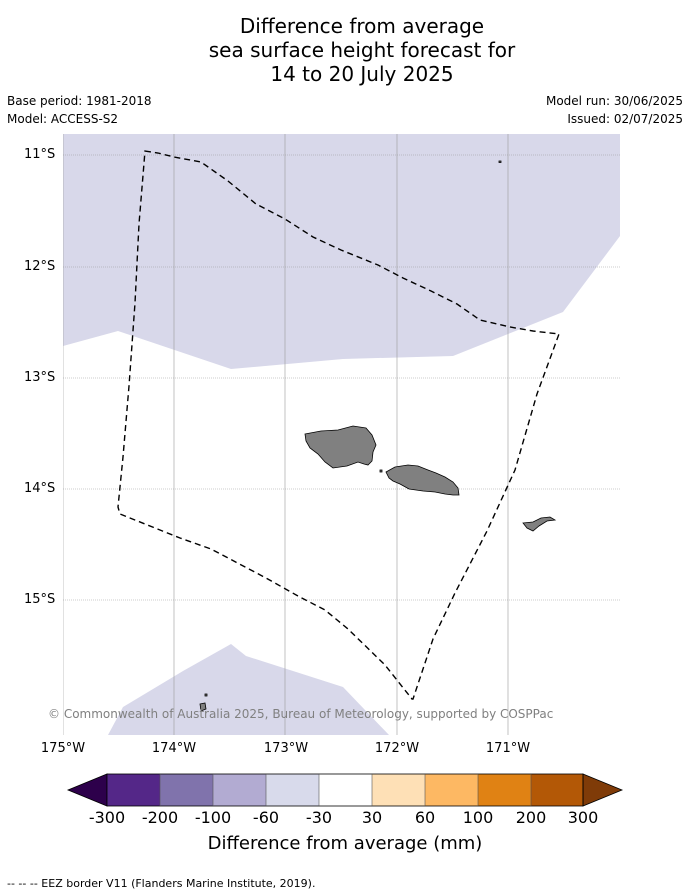  Describe the element at coordinates (40, 377) in the screenshot. I see `lat-label-13s: 13°S` at that location.